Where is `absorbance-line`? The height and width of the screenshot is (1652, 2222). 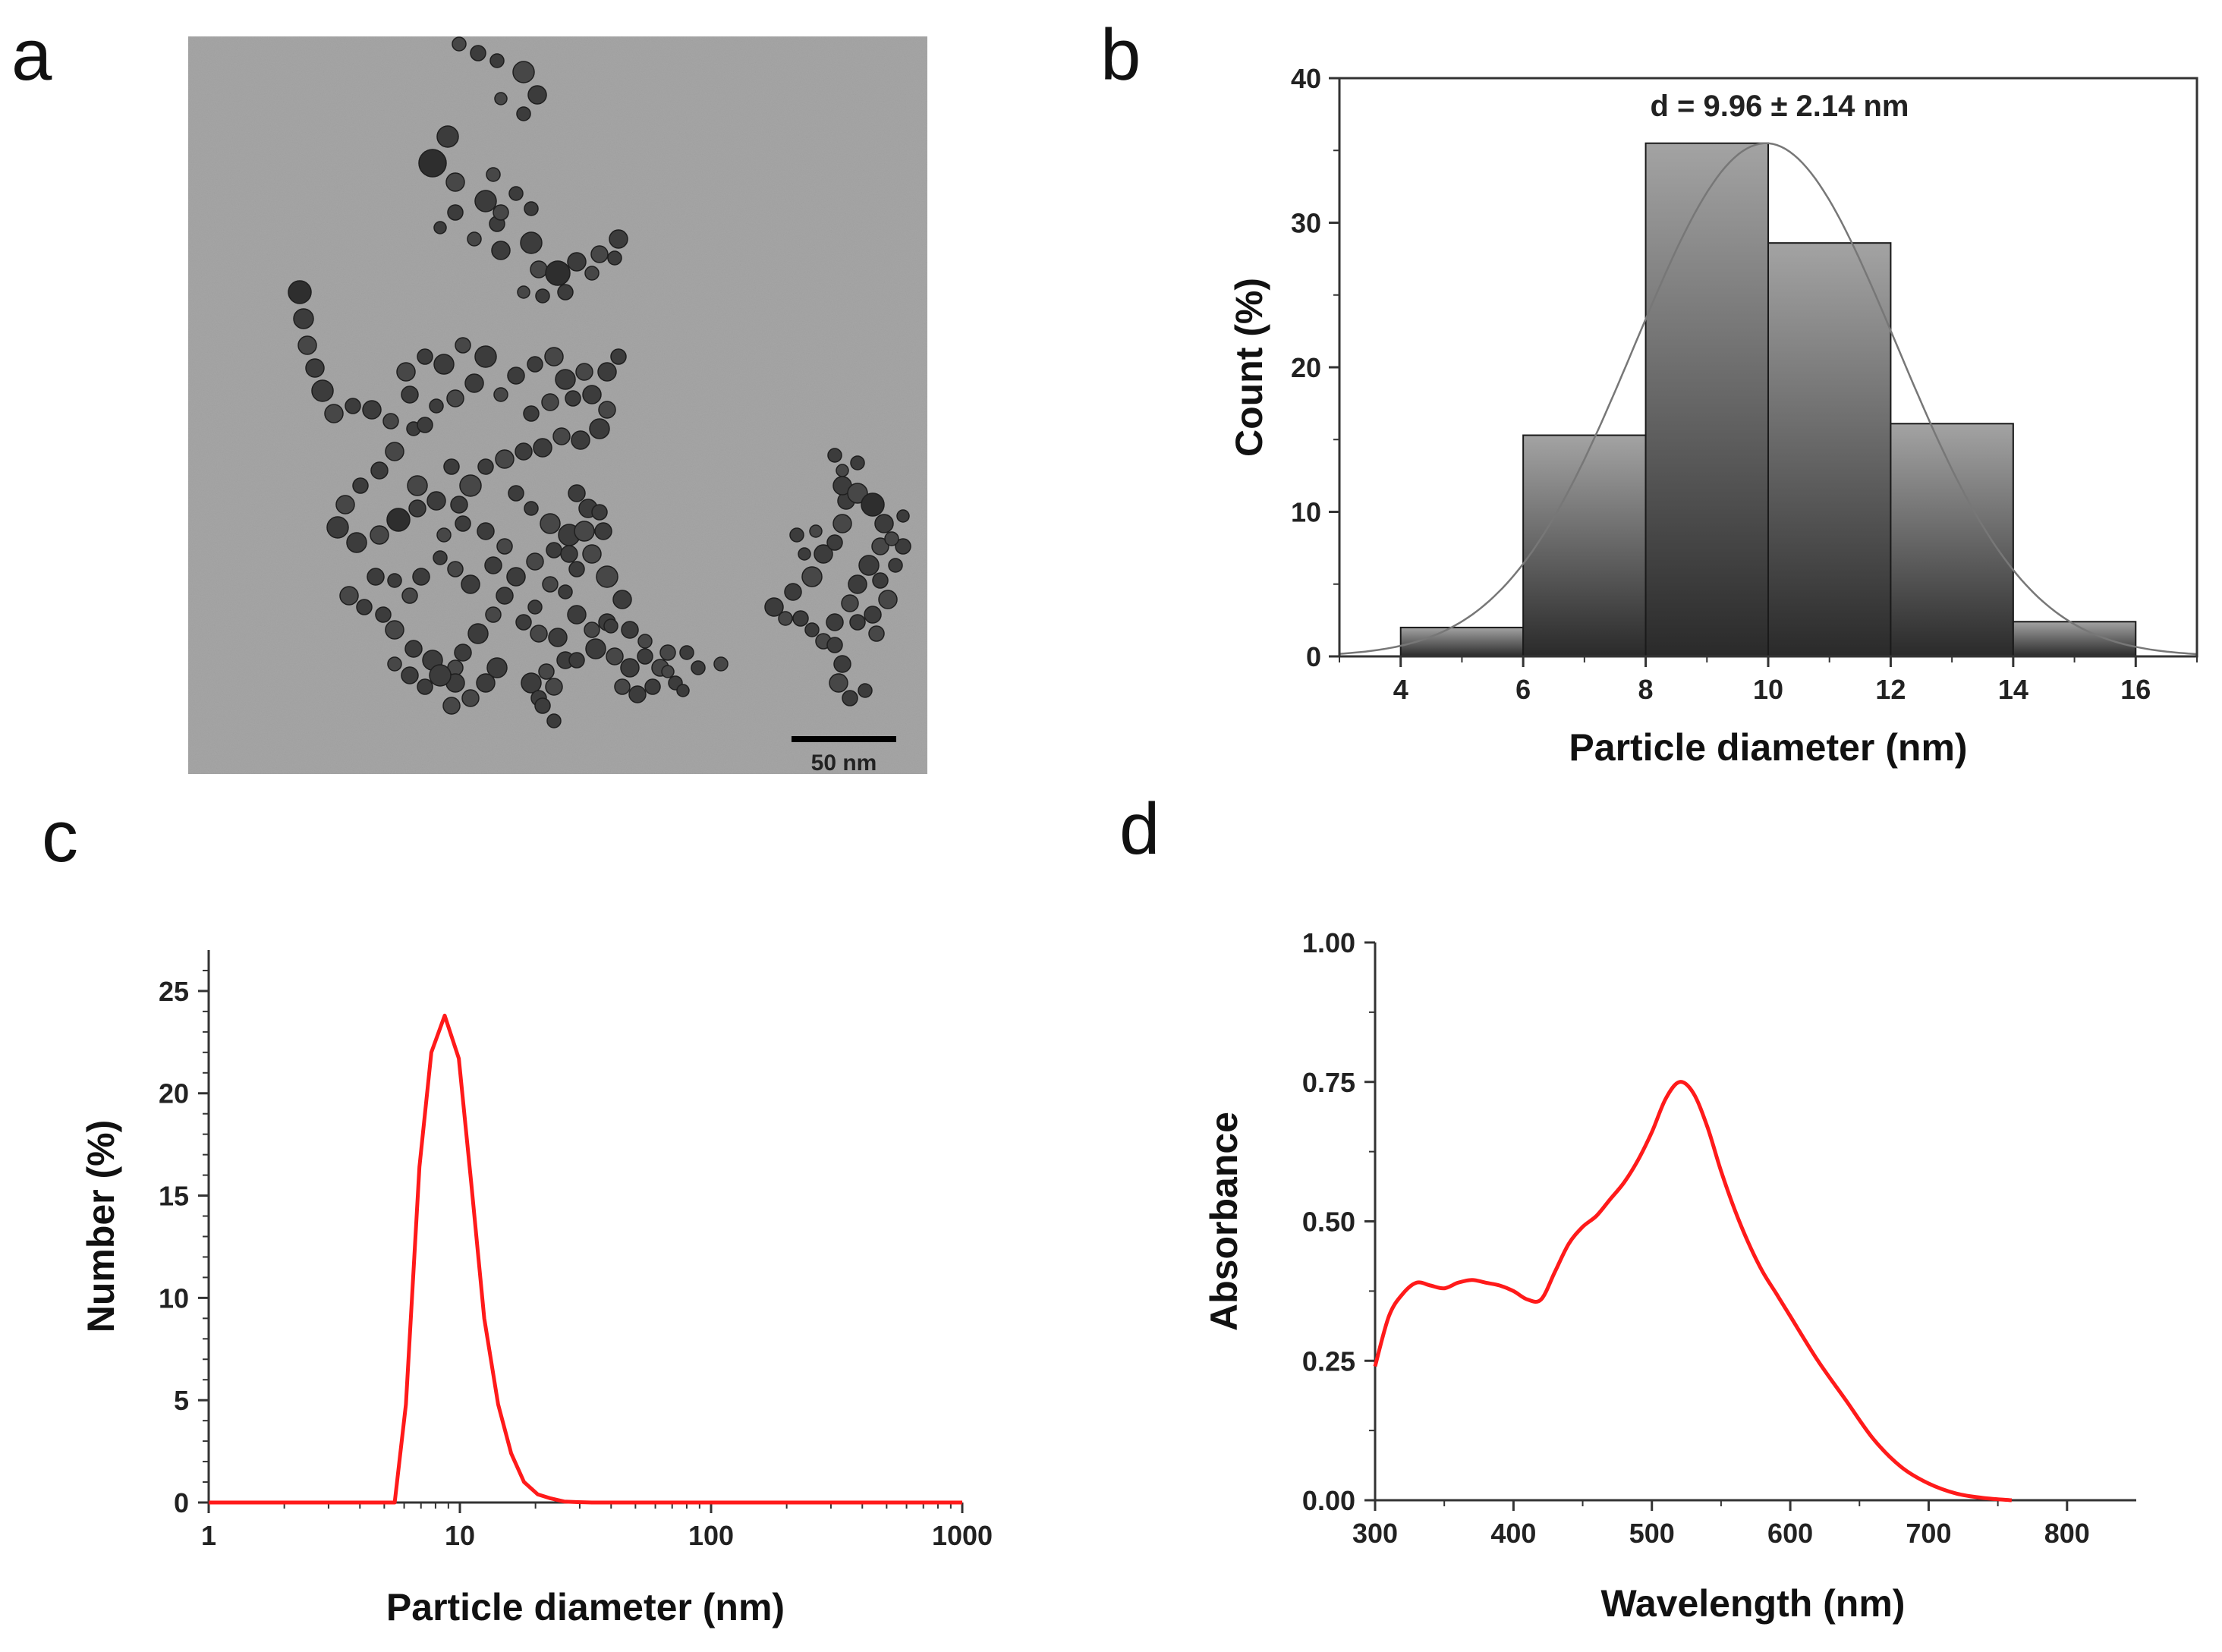 absorbance-line is located at coordinates (1693, 1291).